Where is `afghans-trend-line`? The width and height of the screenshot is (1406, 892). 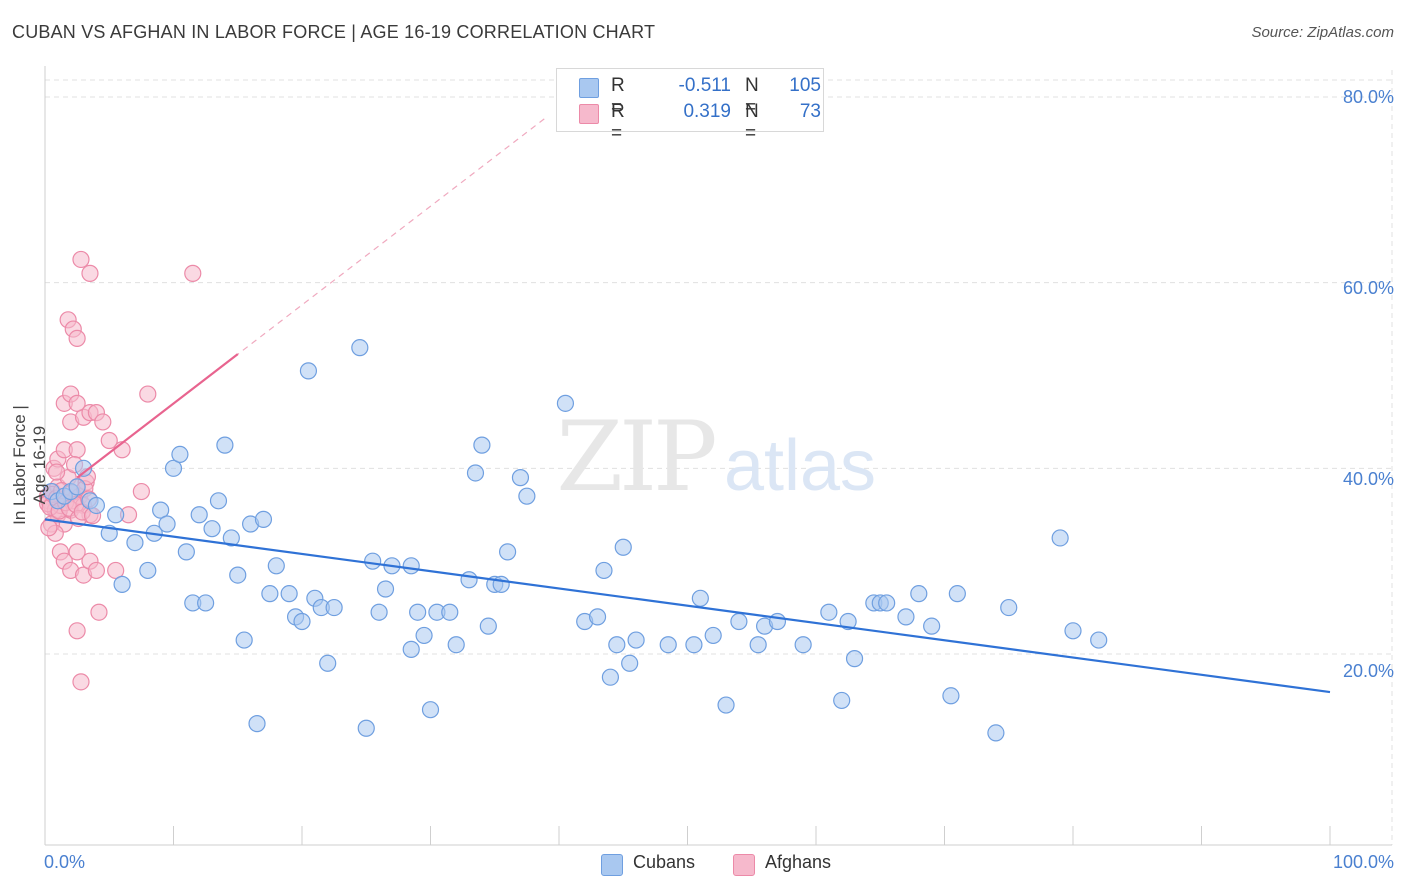 afghans-trend-line is located at coordinates (157, 416).